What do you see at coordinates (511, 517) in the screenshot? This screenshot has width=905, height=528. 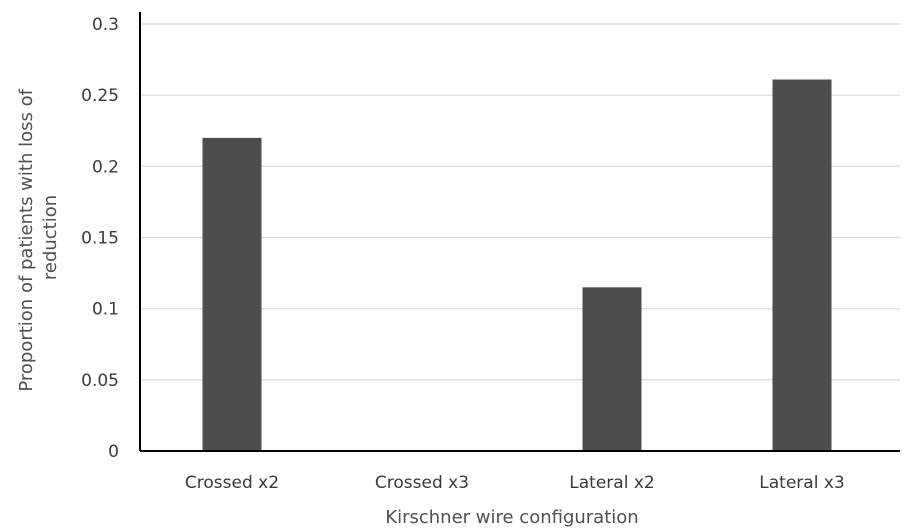 I see `x-axis-title: Kirschner wire configuration` at bounding box center [511, 517].